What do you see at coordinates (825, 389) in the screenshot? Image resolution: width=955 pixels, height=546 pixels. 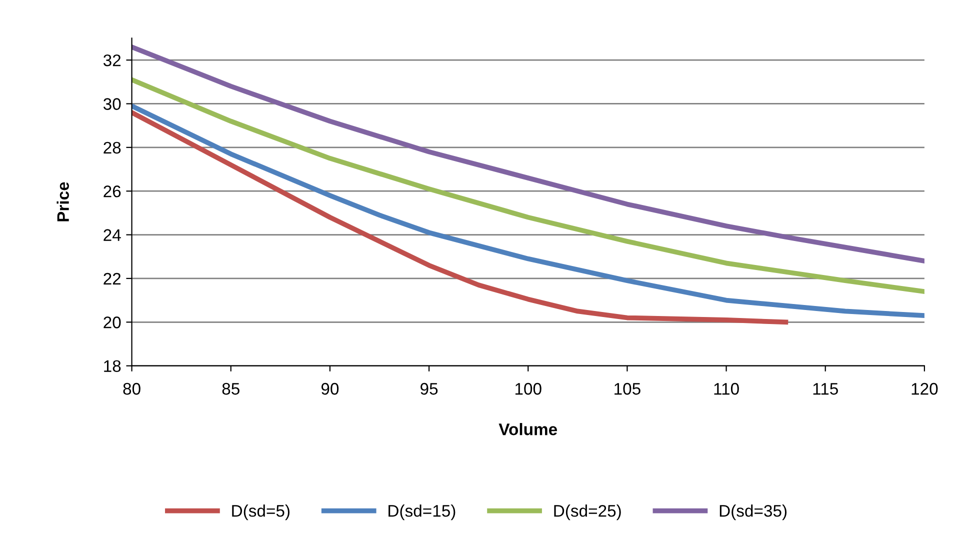 I see `x-tick-label: 115` at bounding box center [825, 389].